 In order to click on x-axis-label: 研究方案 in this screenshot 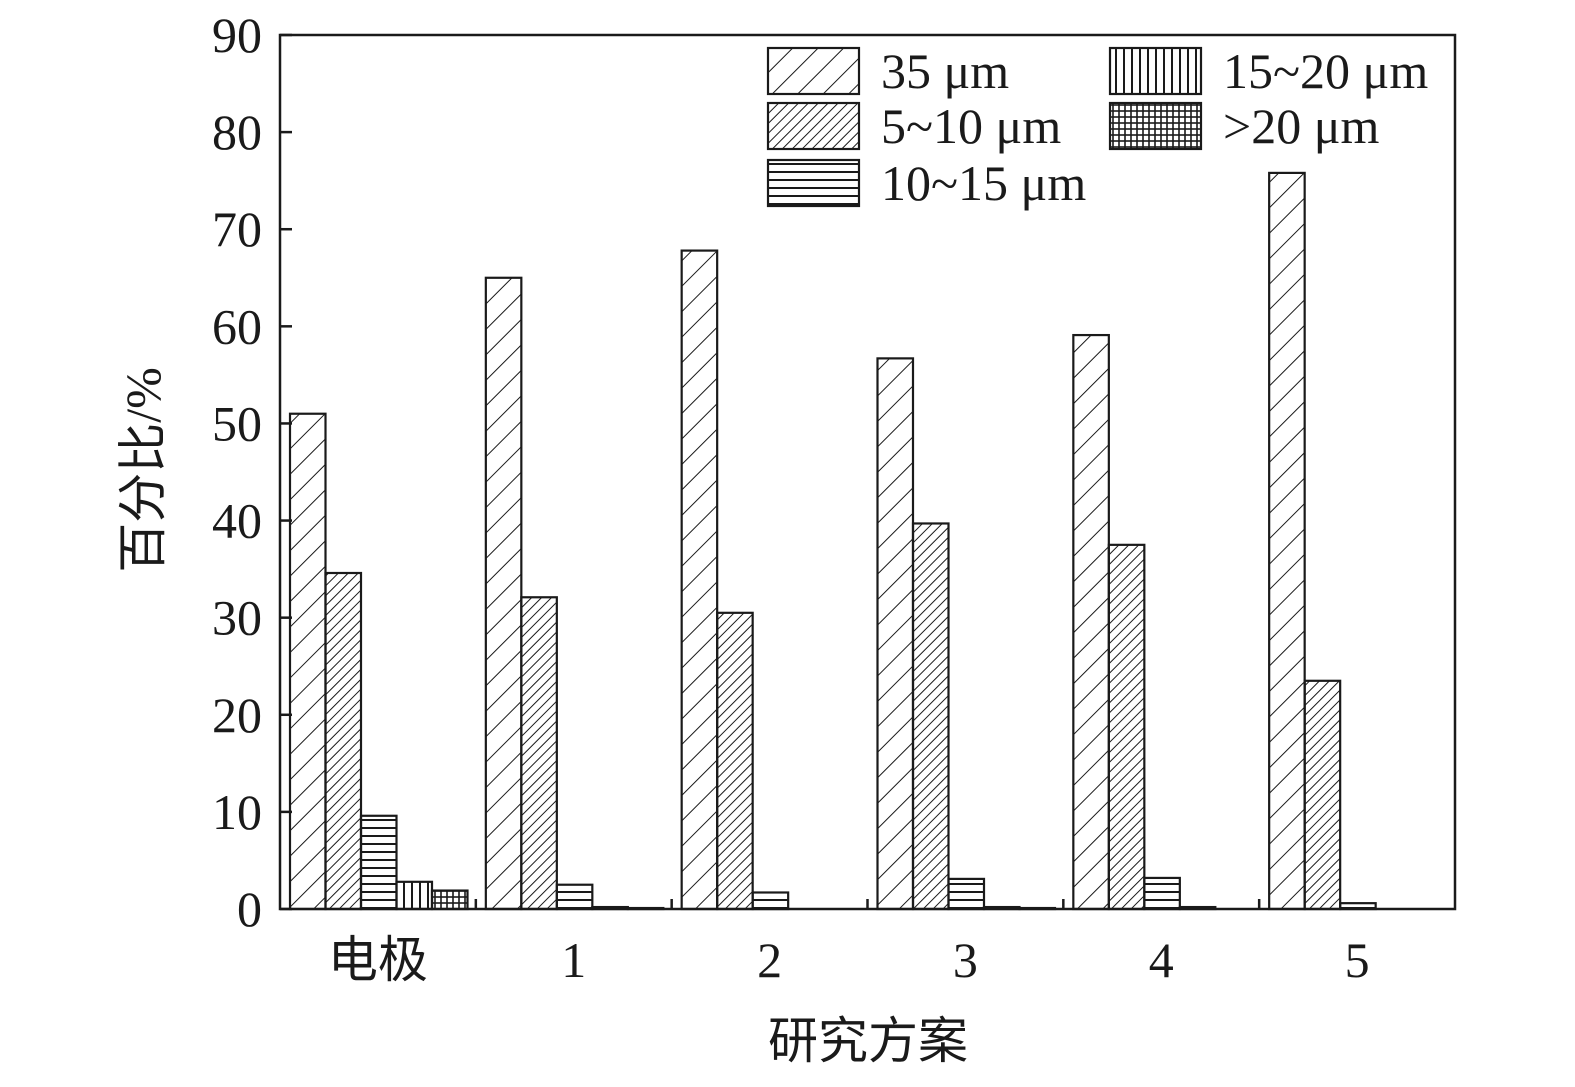, I will do `click(868, 1041)`.